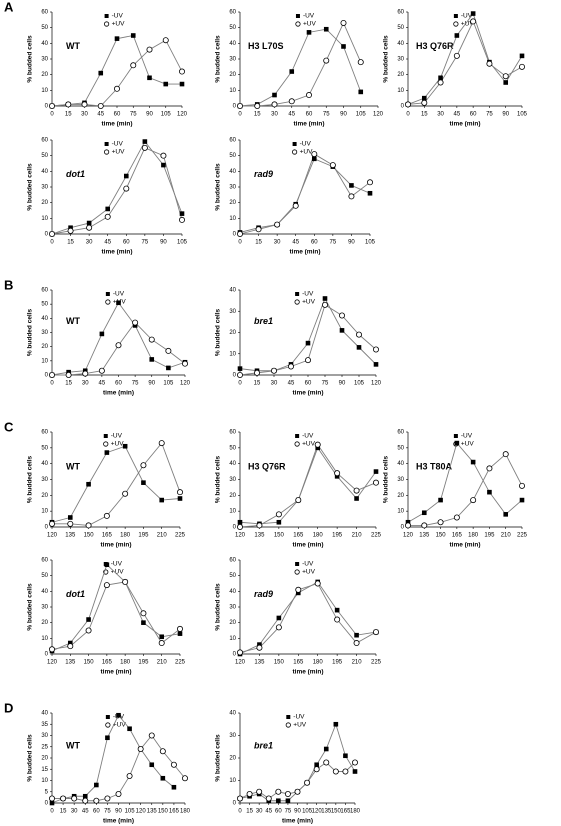 The width and height of the screenshot is (561, 826). I want to click on chart-title: rad9, so click(263, 174).